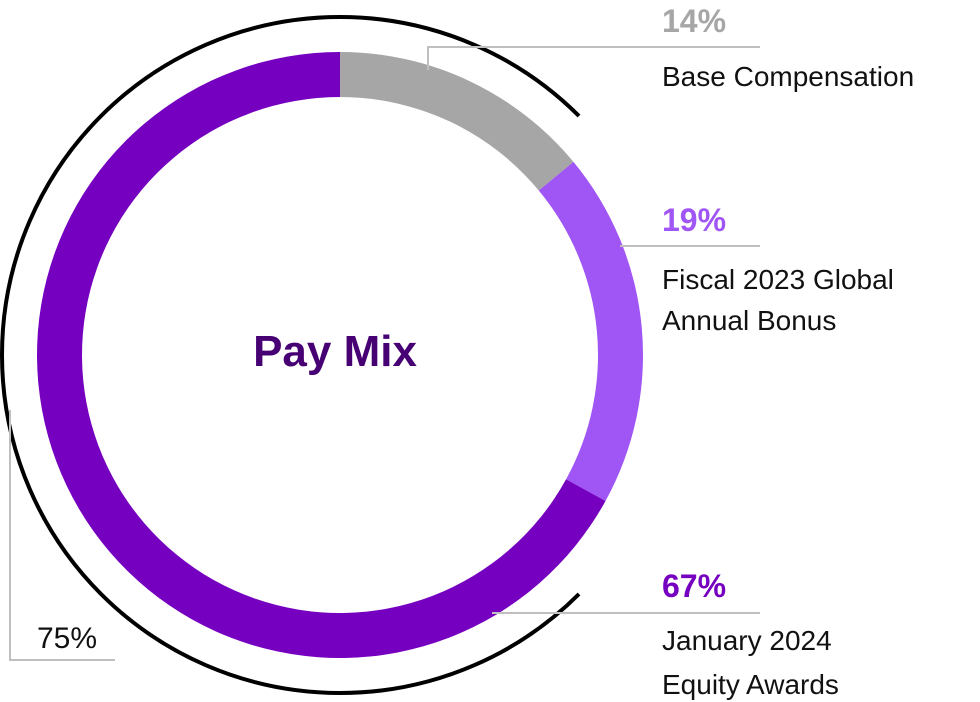 This screenshot has height=702, width=980. I want to click on total-percent-label: 75%, so click(67, 638).